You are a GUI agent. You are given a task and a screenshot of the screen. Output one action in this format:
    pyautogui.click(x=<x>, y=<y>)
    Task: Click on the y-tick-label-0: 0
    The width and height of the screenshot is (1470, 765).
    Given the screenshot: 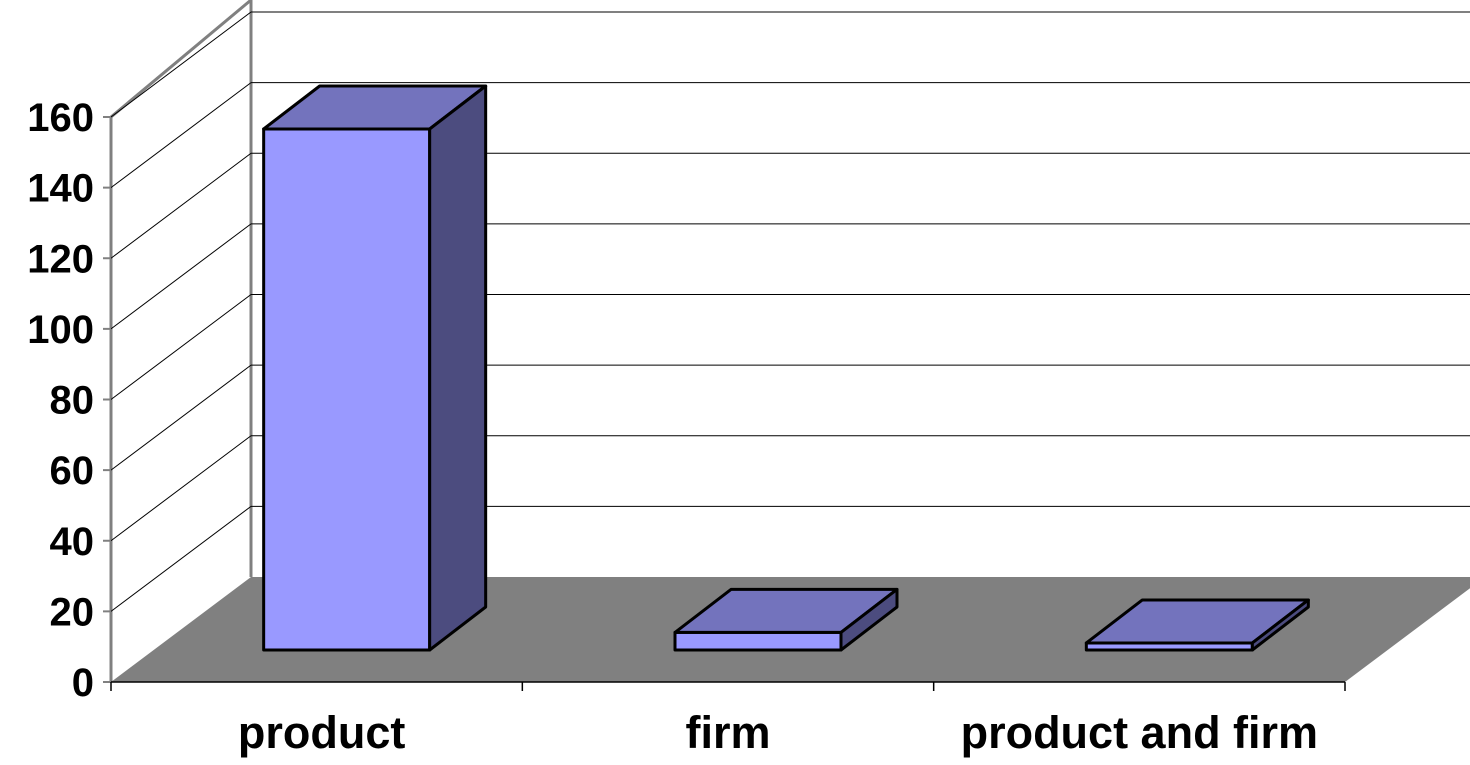 What is the action you would take?
    pyautogui.click(x=83, y=683)
    